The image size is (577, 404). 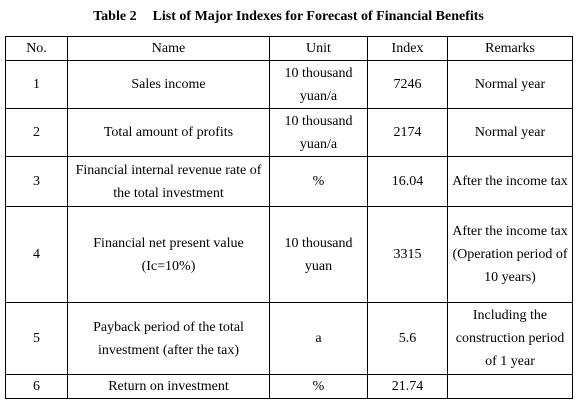 I want to click on table-row: 6 Return on investment % 21.74, so click(x=289, y=386).